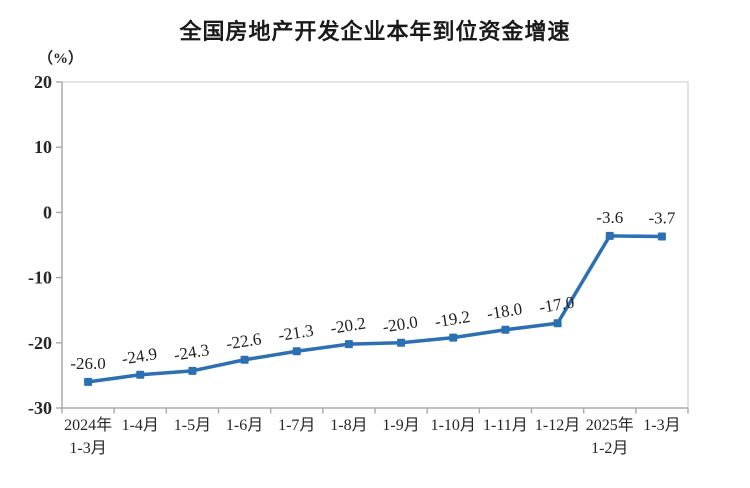 Image resolution: width=750 pixels, height=488 pixels. Describe the element at coordinates (348, 326) in the screenshot. I see `data-point-label: -20.2` at that location.